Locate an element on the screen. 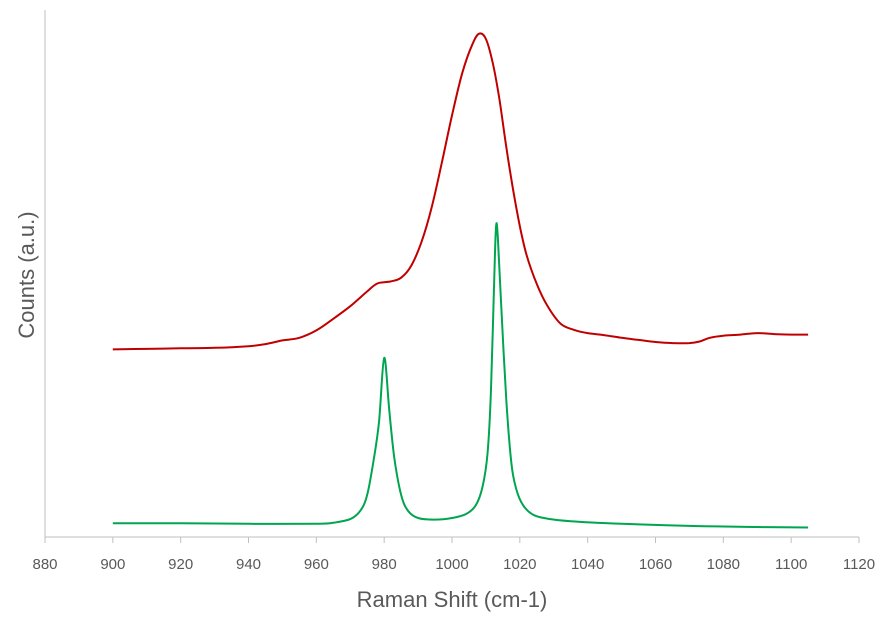  x-tick-label: 980 is located at coordinates (384, 564).